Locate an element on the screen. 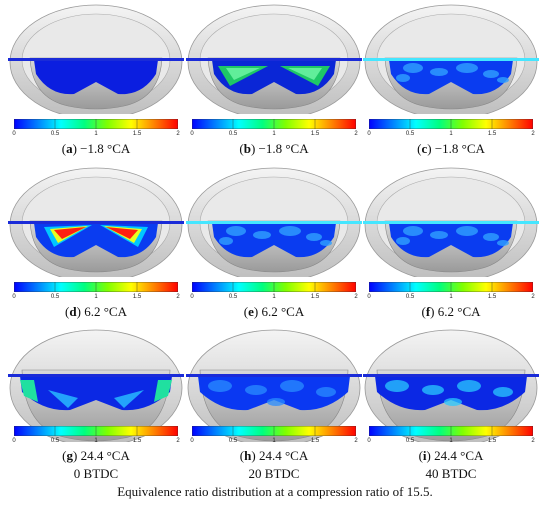  panel-caption: (f) 6.2 °CA is located at coordinates (451, 311).